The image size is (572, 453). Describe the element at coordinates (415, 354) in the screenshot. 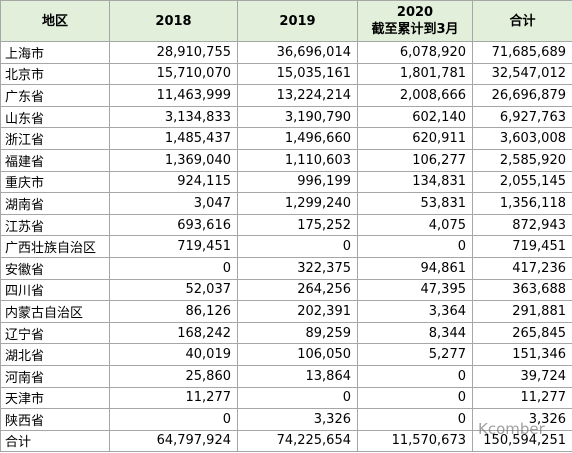

I see `number-cell: 5,277` at that location.